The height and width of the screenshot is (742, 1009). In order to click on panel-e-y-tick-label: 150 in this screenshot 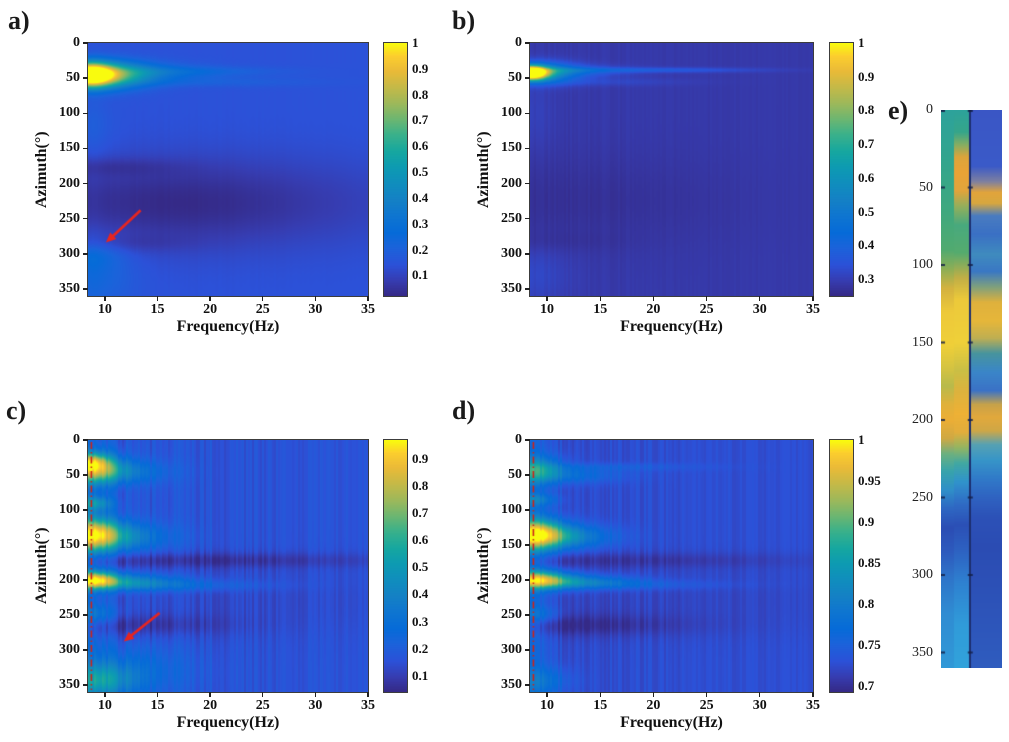, I will do `click(922, 342)`.